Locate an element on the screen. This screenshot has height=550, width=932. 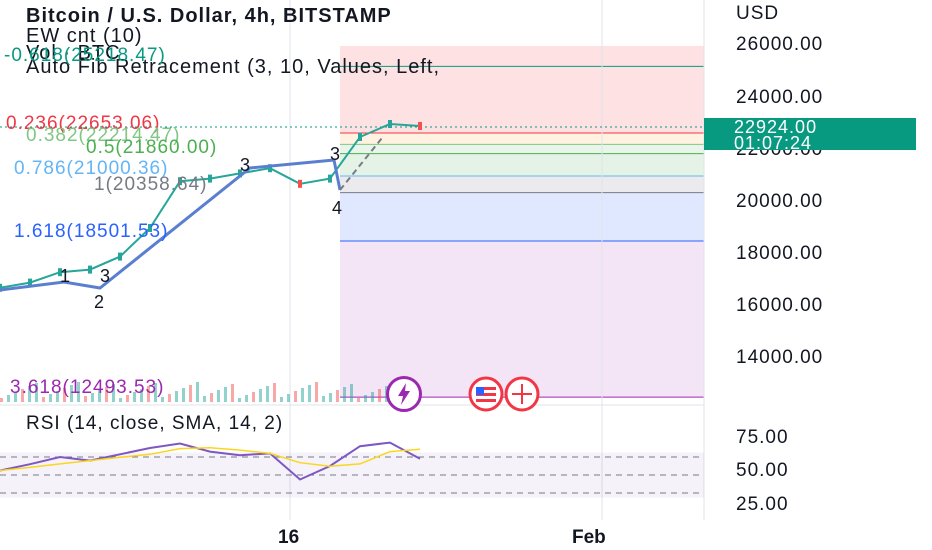
volume-label: Vol · BTC is located at coordinates (73, 53).